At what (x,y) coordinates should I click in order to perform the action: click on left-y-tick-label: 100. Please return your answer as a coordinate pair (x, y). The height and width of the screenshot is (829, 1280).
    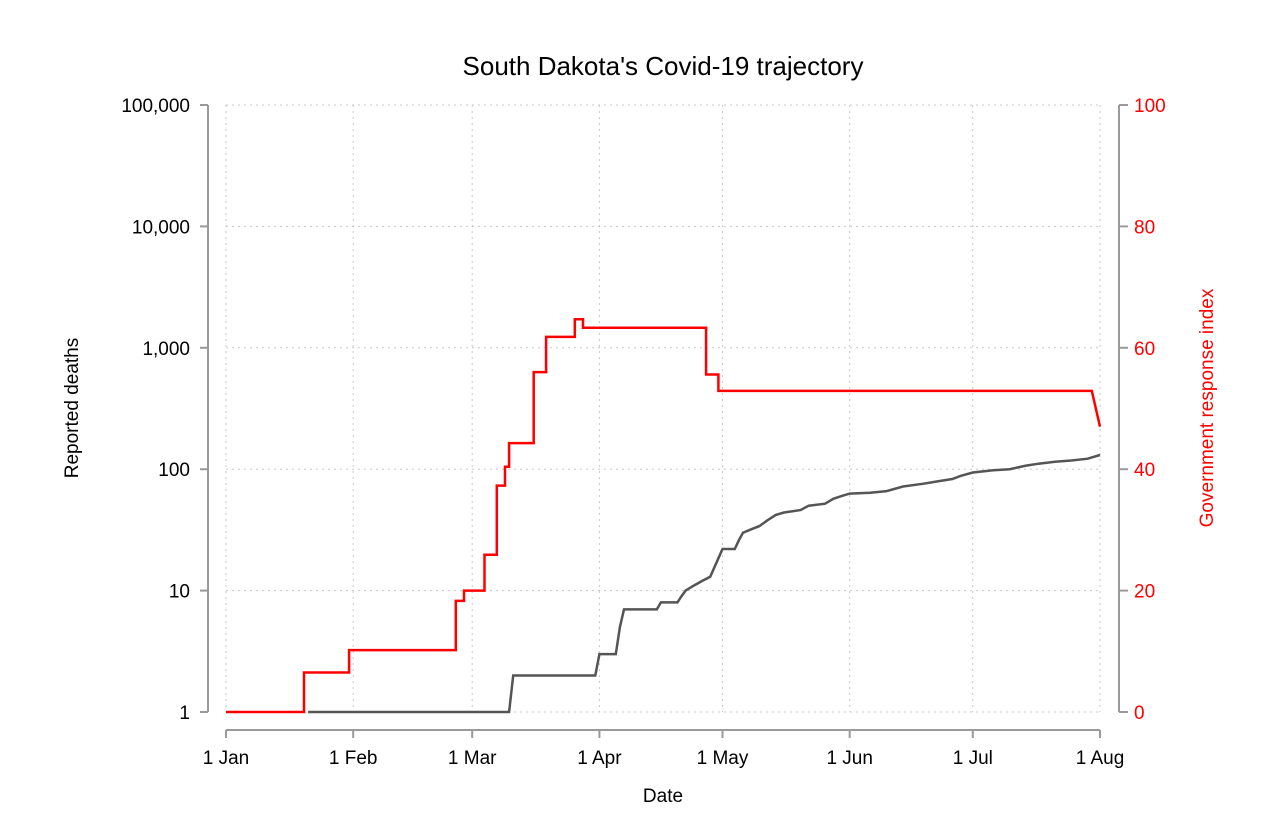
    Looking at the image, I should click on (174, 470).